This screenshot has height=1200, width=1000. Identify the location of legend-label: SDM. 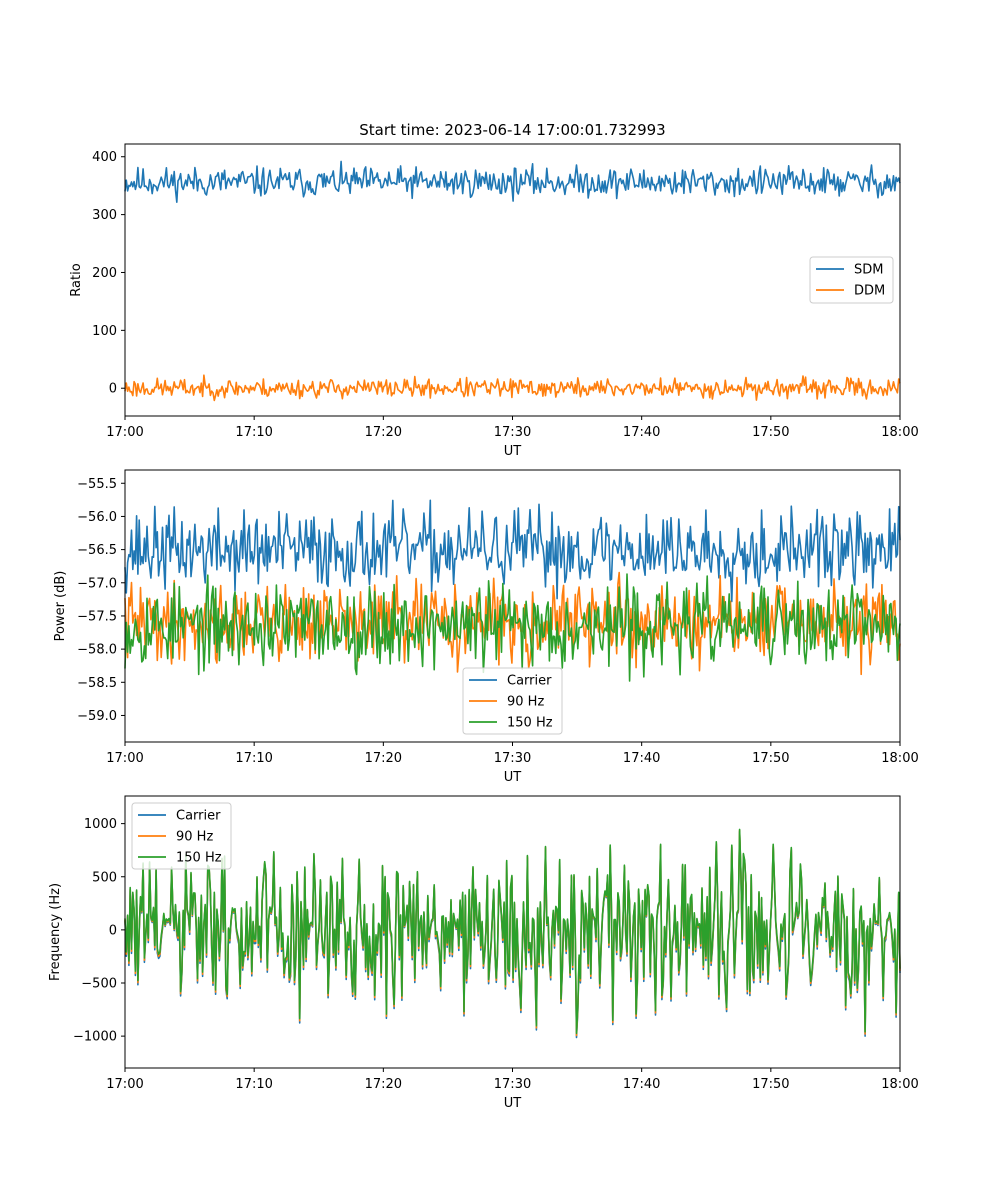
(868, 270).